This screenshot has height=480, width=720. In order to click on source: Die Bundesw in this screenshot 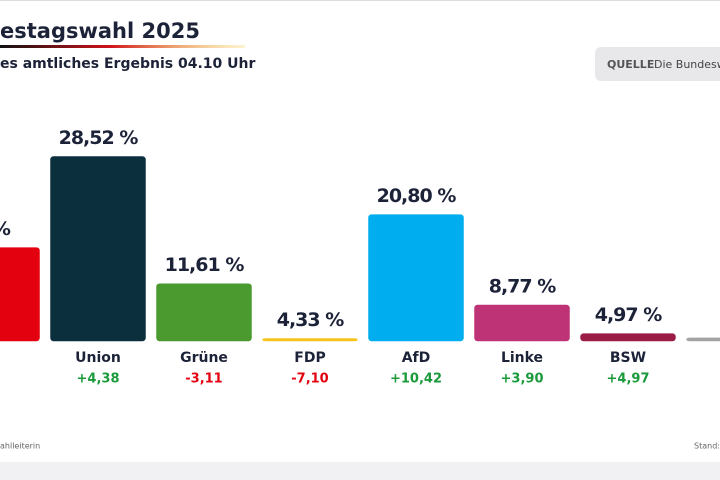, I will do `click(687, 64)`.